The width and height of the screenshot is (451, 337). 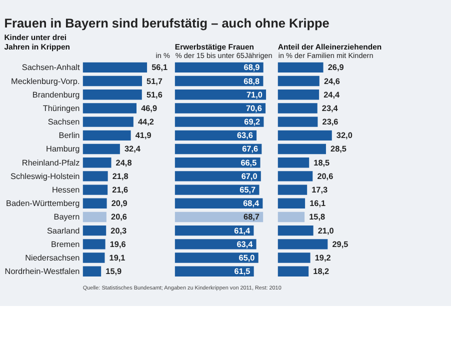 I want to click on data-label: 21,6, so click(x=120, y=190).